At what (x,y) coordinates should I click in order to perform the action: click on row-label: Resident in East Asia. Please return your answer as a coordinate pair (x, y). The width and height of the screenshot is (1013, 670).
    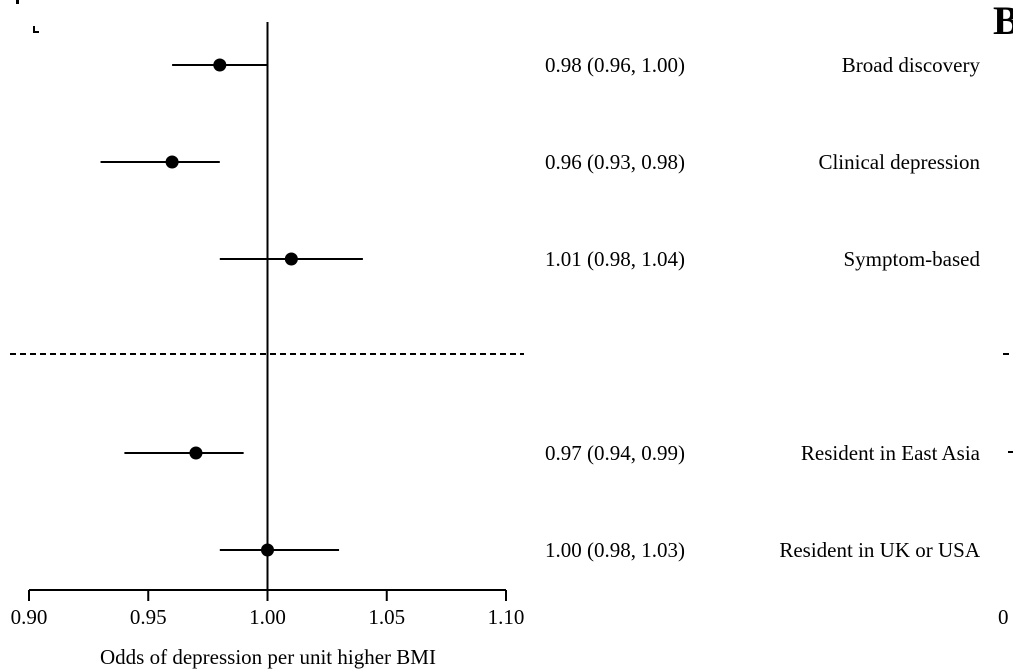
    Looking at the image, I should click on (891, 453).